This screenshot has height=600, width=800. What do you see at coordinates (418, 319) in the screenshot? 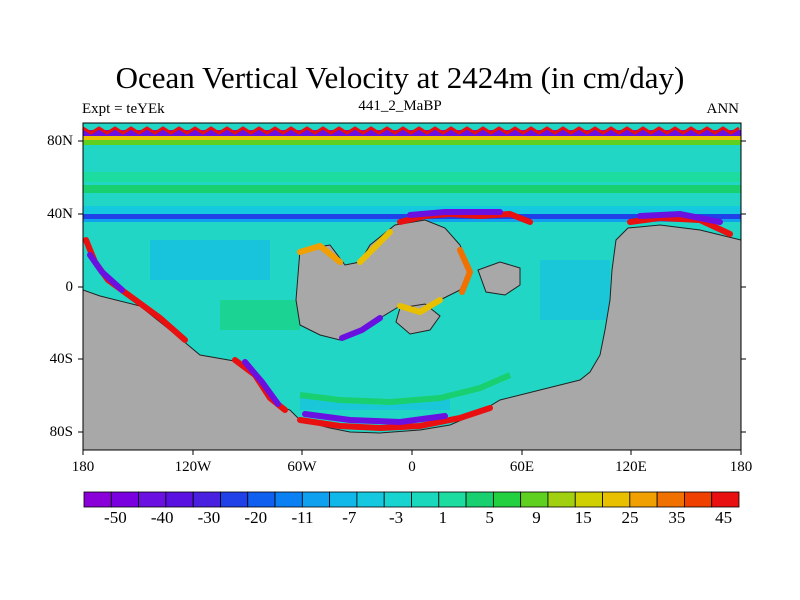
I see `island` at bounding box center [418, 319].